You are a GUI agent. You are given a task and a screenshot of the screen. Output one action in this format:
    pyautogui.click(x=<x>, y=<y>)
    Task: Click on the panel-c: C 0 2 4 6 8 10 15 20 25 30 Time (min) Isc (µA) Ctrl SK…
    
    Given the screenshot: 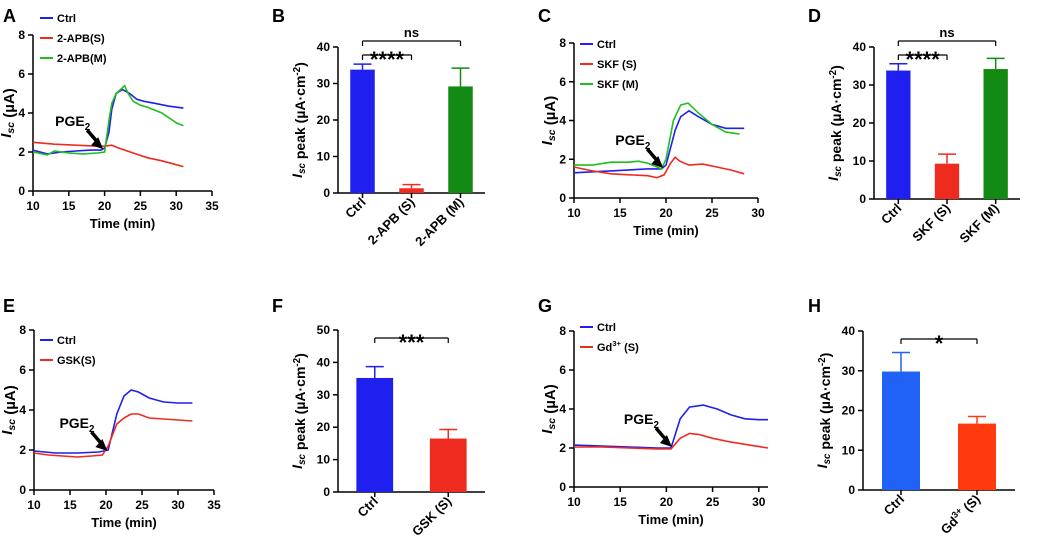 What is the action you would take?
    pyautogui.click(x=651, y=122)
    